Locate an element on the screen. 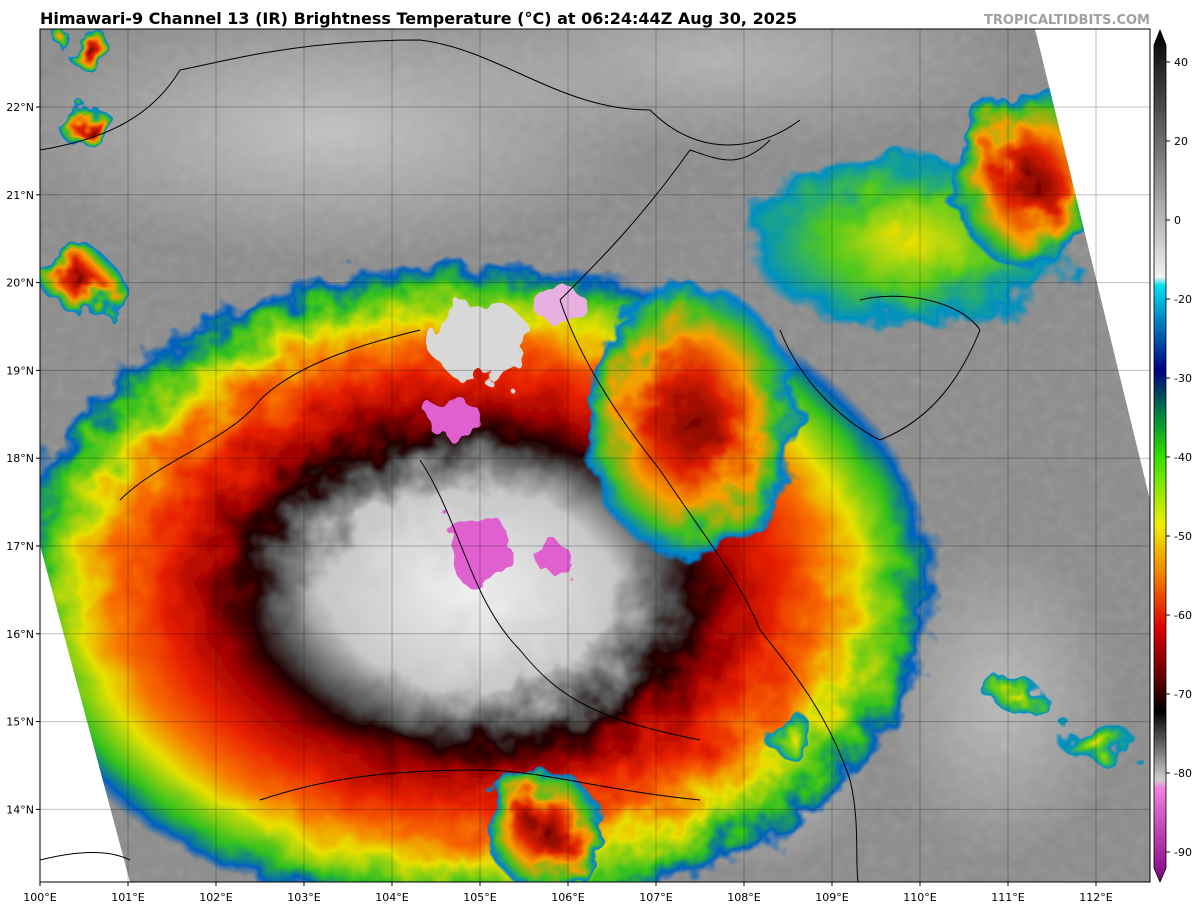 The image size is (1200, 906). colorbar-label: -50 is located at coordinates (1183, 536).